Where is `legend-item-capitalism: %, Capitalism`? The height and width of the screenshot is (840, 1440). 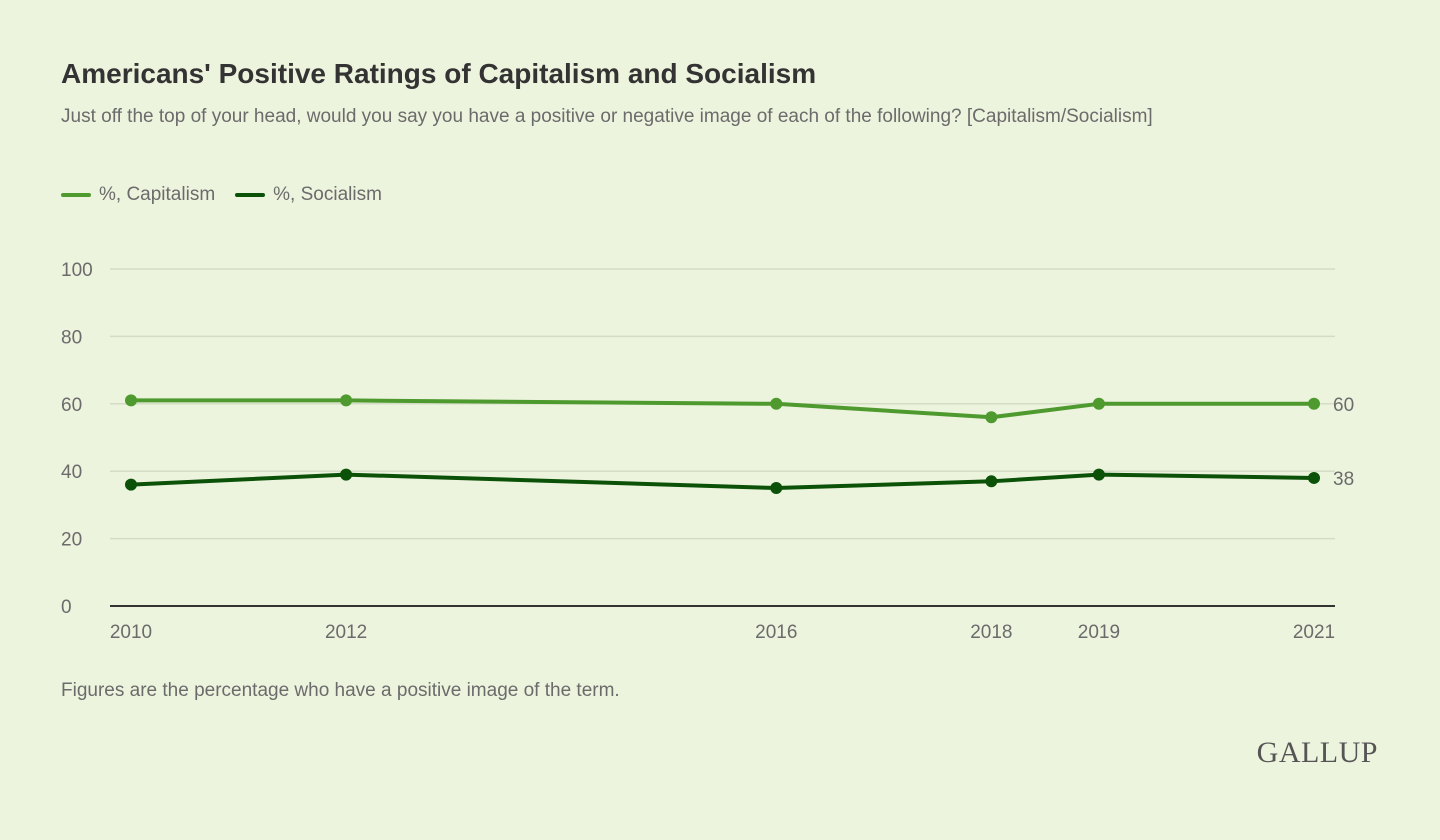
legend-item-capitalism: %, Capitalism is located at coordinates (138, 195).